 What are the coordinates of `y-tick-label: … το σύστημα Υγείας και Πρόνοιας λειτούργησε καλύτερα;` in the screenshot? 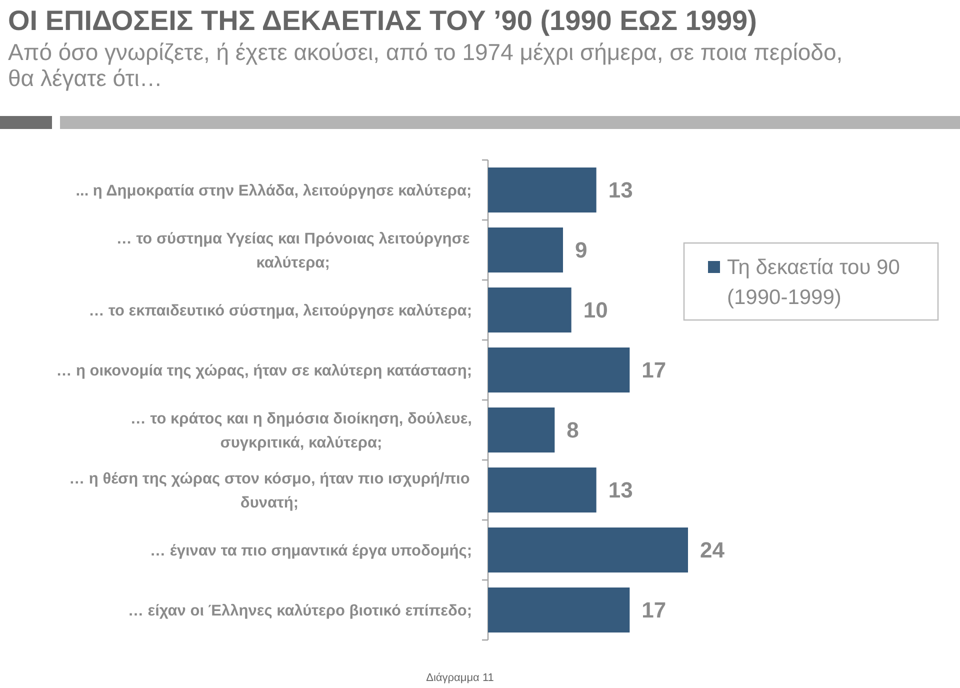 It's located at (293, 251).